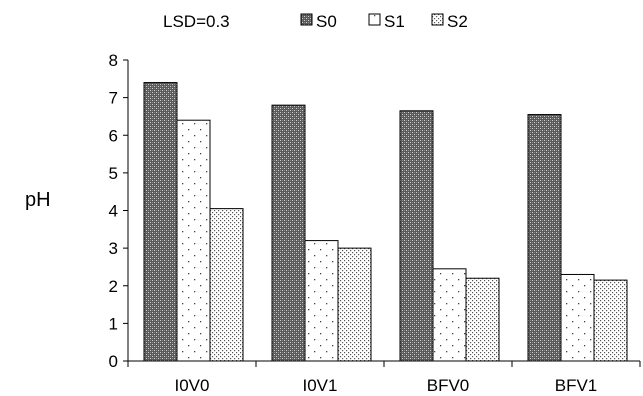 This screenshot has width=643, height=396. Describe the element at coordinates (113, 173) in the screenshot. I see `y-tick-label: 5` at that location.